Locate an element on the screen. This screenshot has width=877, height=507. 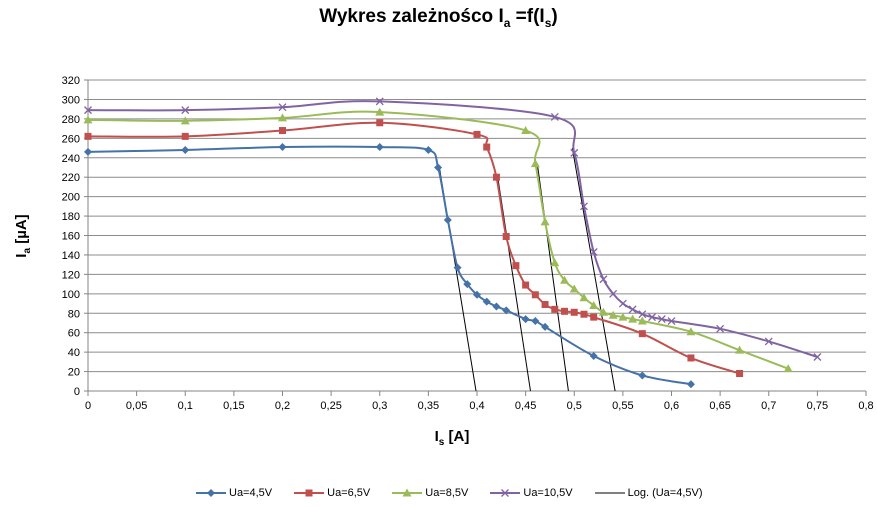
legend-marker is located at coordinates (505, 493).